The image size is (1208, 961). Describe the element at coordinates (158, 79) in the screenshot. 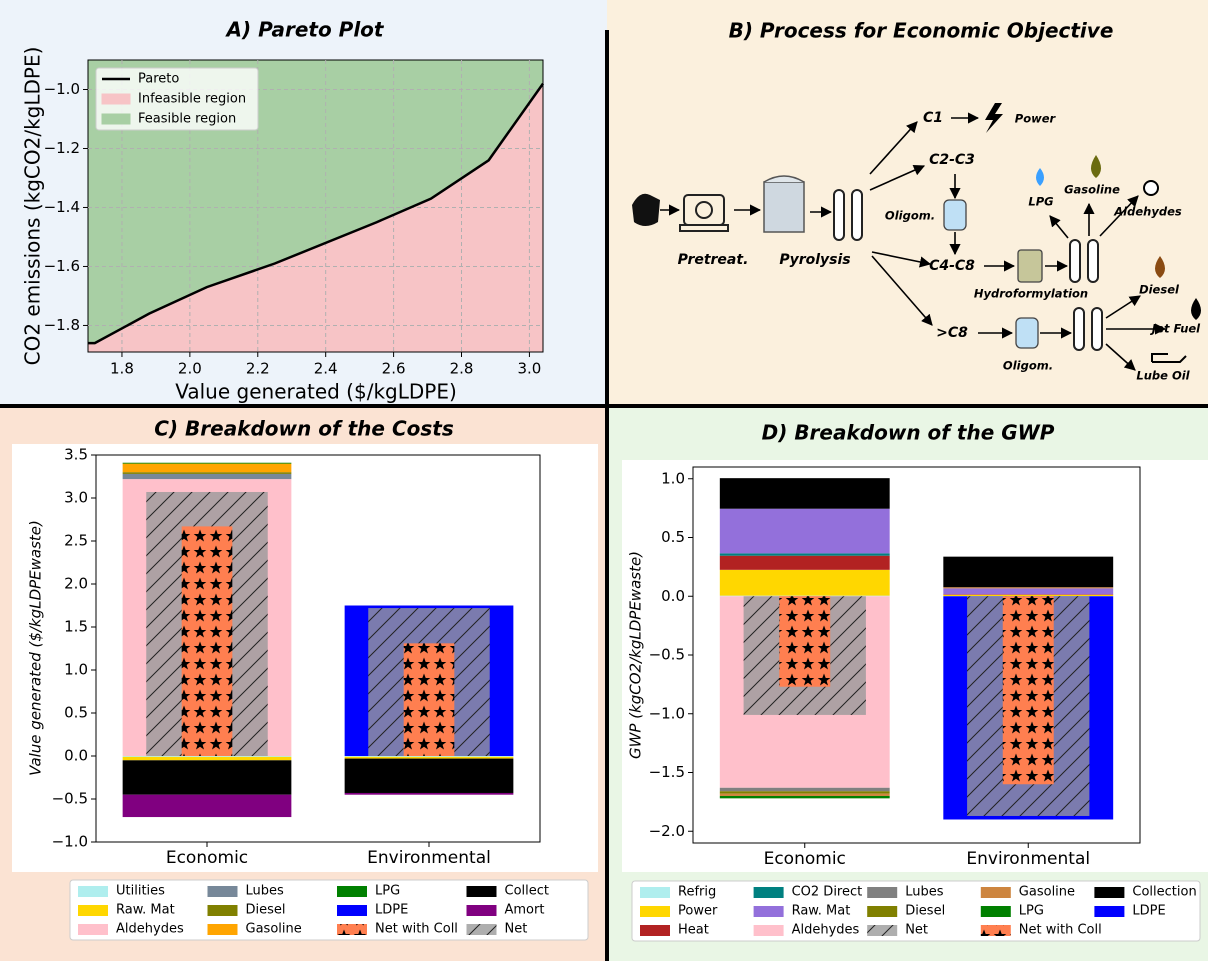

I see `legend-label: Pareto` at that location.